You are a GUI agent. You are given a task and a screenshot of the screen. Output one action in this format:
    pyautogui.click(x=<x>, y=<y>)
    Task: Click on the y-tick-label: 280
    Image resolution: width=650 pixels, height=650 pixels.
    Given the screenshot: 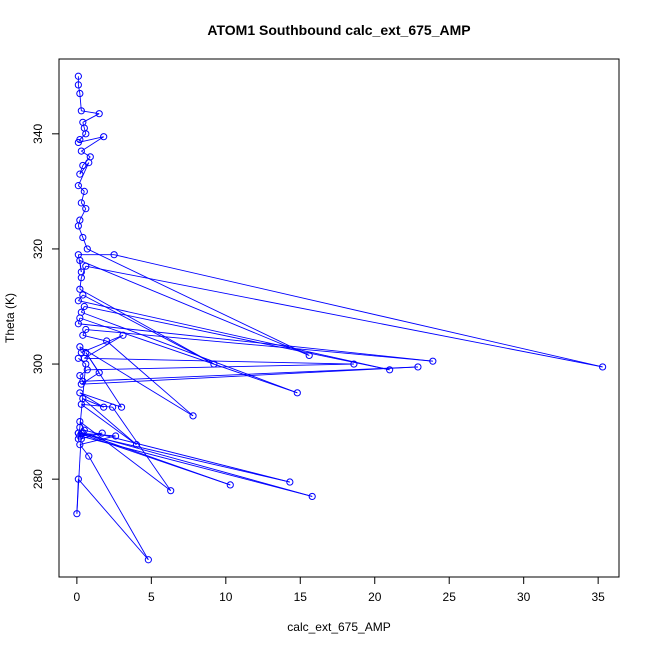 What is the action you would take?
    pyautogui.click(x=38, y=479)
    